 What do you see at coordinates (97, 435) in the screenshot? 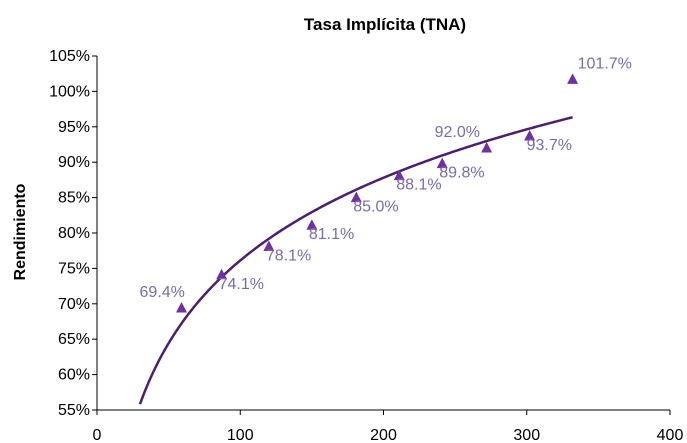
I see `x-tick-label: 0` at bounding box center [97, 435].